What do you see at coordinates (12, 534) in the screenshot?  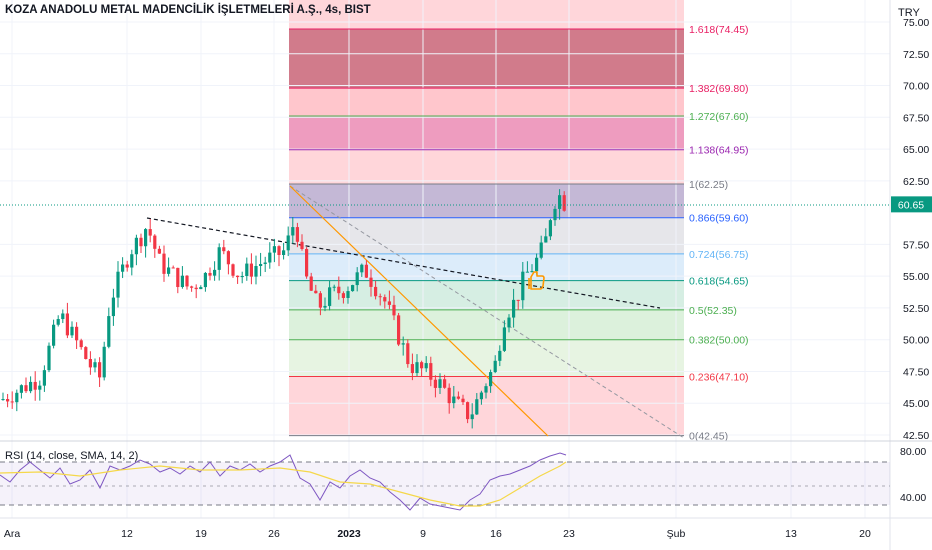 I see `time-tick: Ara` at bounding box center [12, 534].